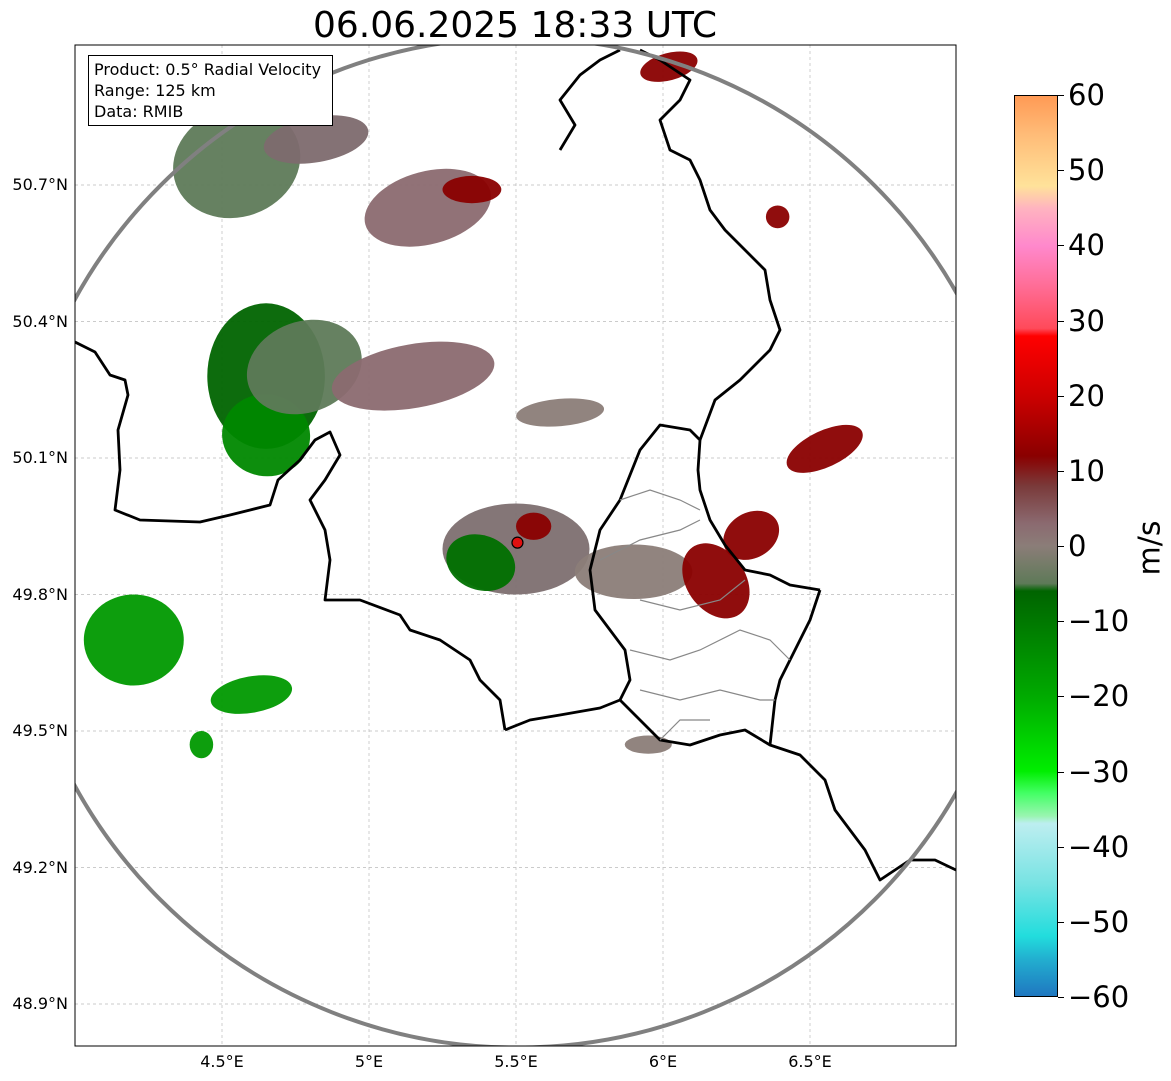  What do you see at coordinates (810, 1061) in the screenshot?
I see `lon-tick-label: 6.5°E` at bounding box center [810, 1061].